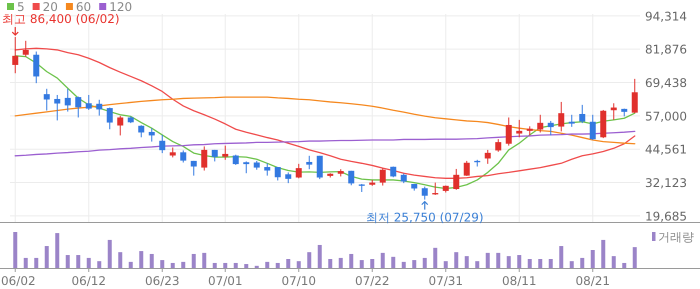 This screenshot has width=700, height=289. Describe the element at coordinates (18, 281) in the screenshot. I see `x-tick-label: 06/02` at that location.